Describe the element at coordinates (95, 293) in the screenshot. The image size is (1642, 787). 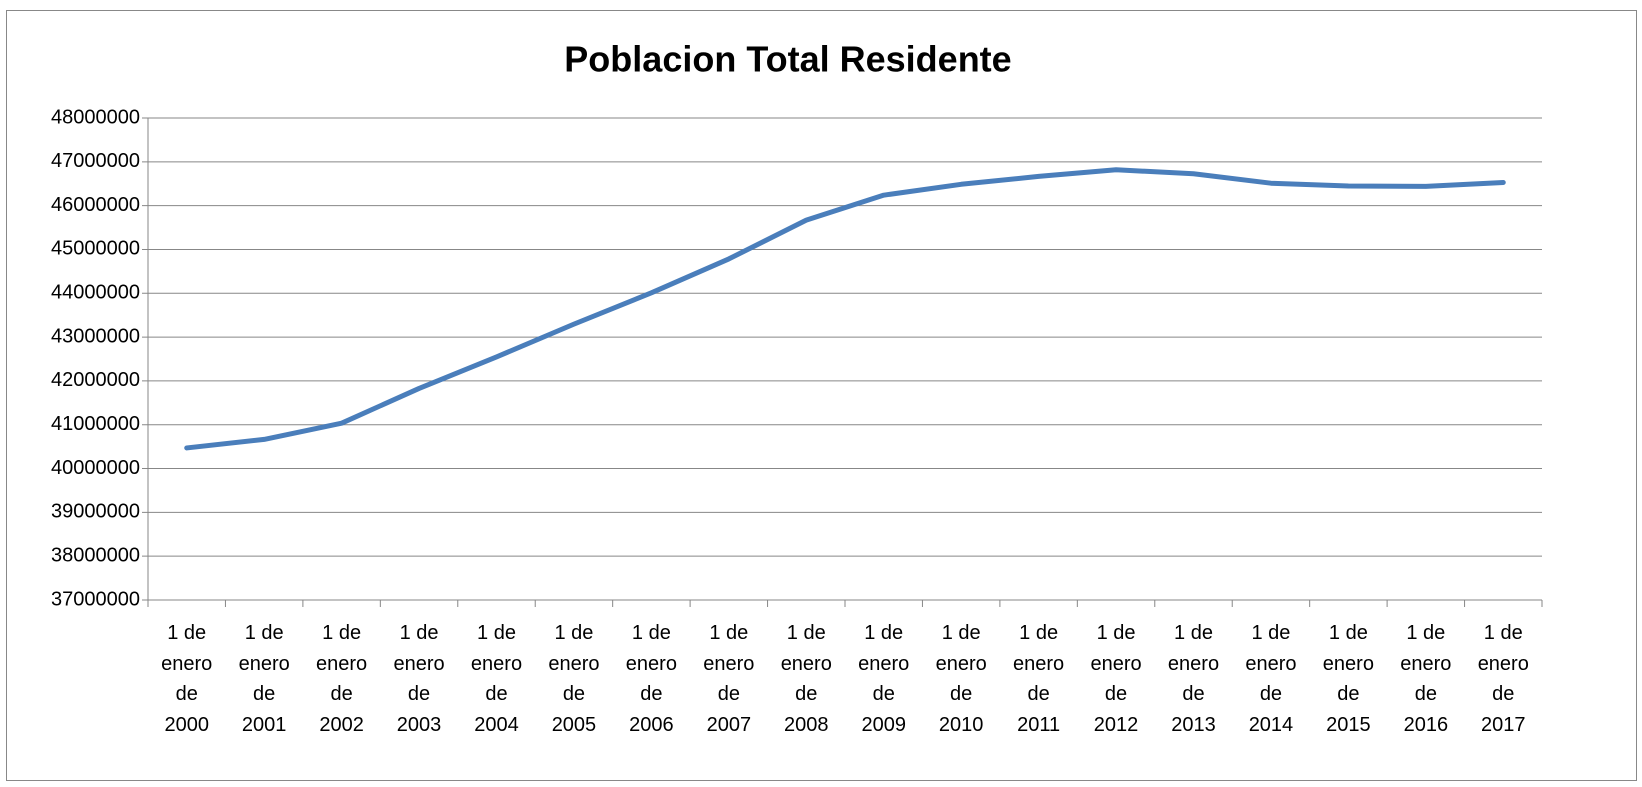
I see `y-tick-label: 44000000` at that location.